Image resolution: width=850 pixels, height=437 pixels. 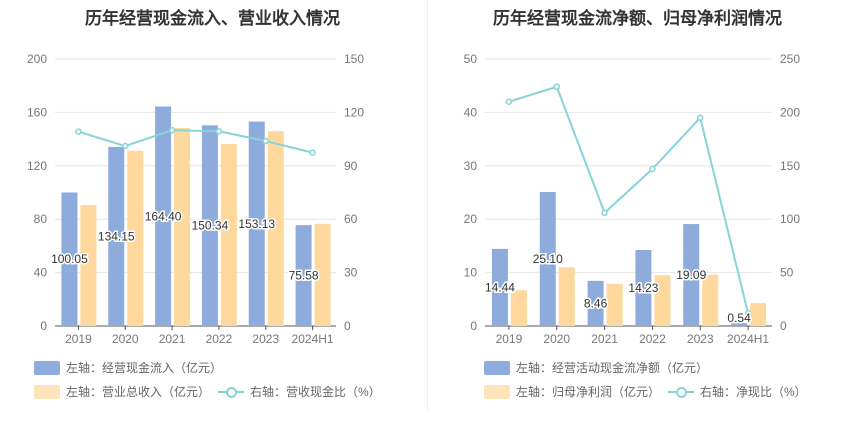 I want to click on legend-label: 左轴：营业总收入（亿元）, so click(x=138, y=392).